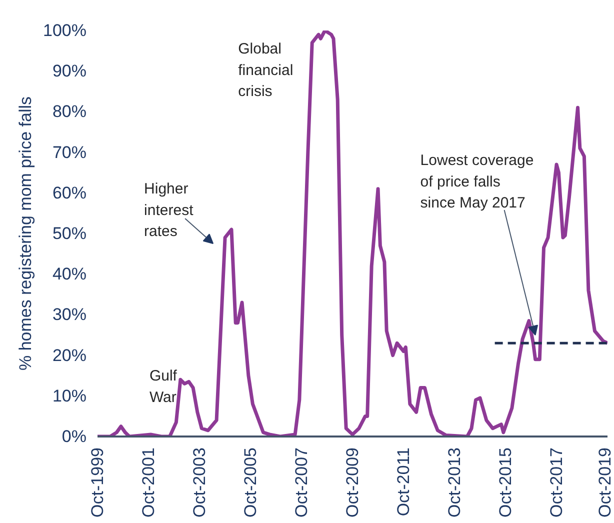  I want to click on annotation: Gulf War, so click(163, 387).